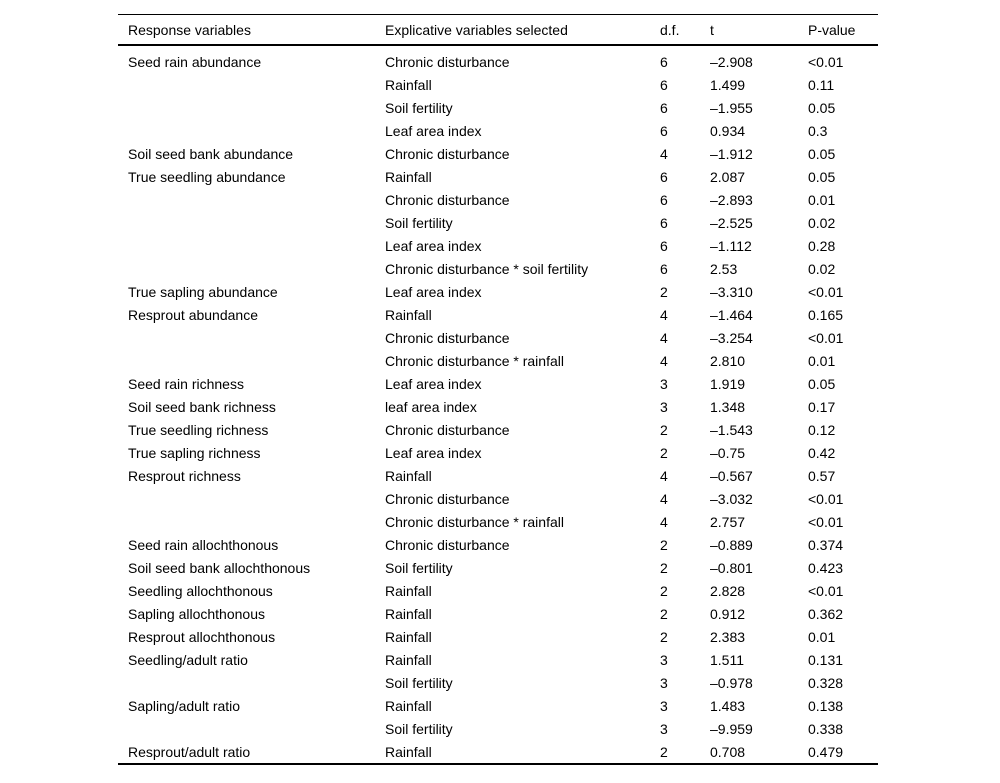 This screenshot has width=1000, height=783. I want to click on response-variable-cell: Sapling allochthonous, so click(196, 613).